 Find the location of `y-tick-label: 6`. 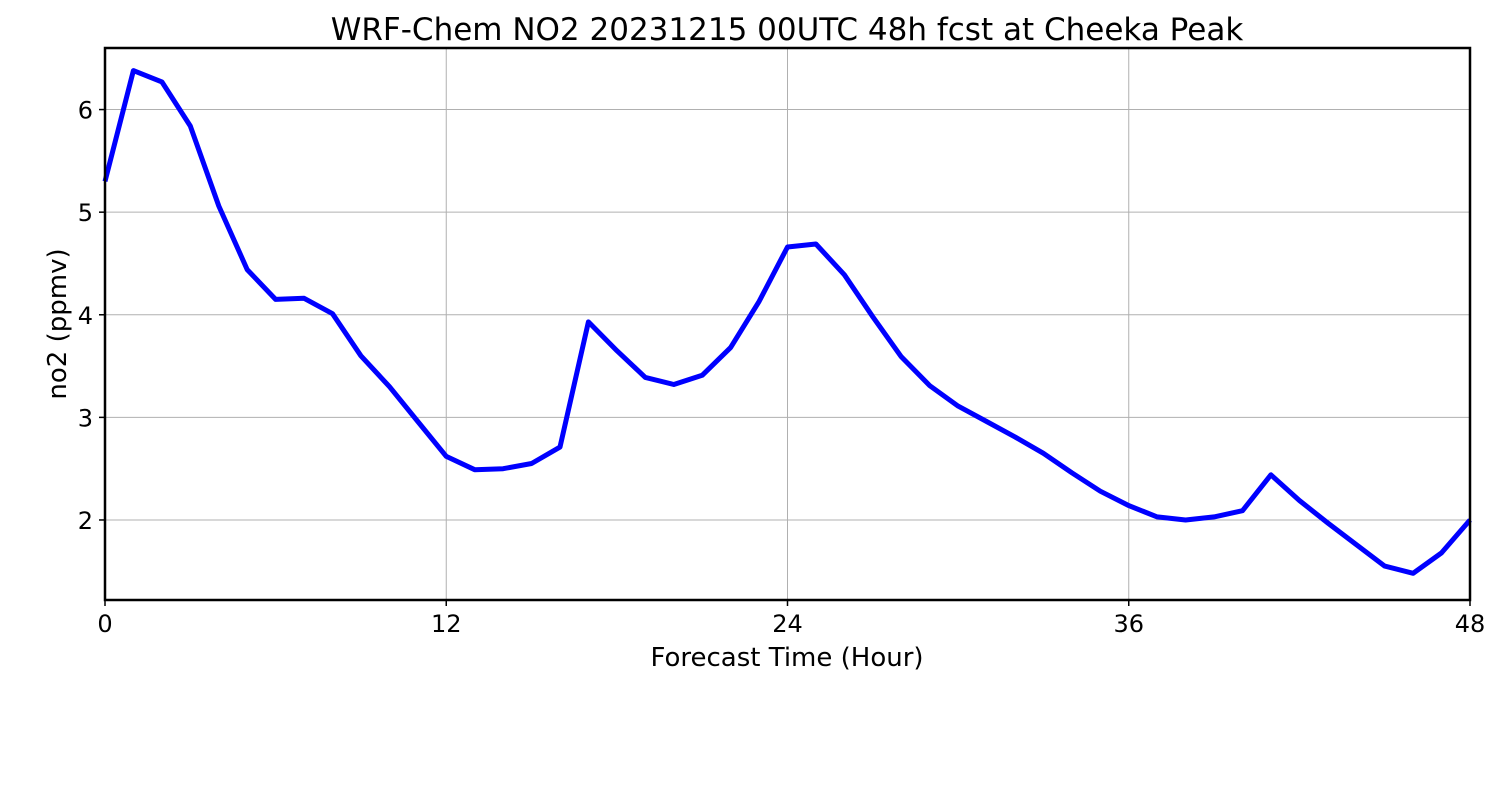

y-tick-label: 6 is located at coordinates (85, 111).